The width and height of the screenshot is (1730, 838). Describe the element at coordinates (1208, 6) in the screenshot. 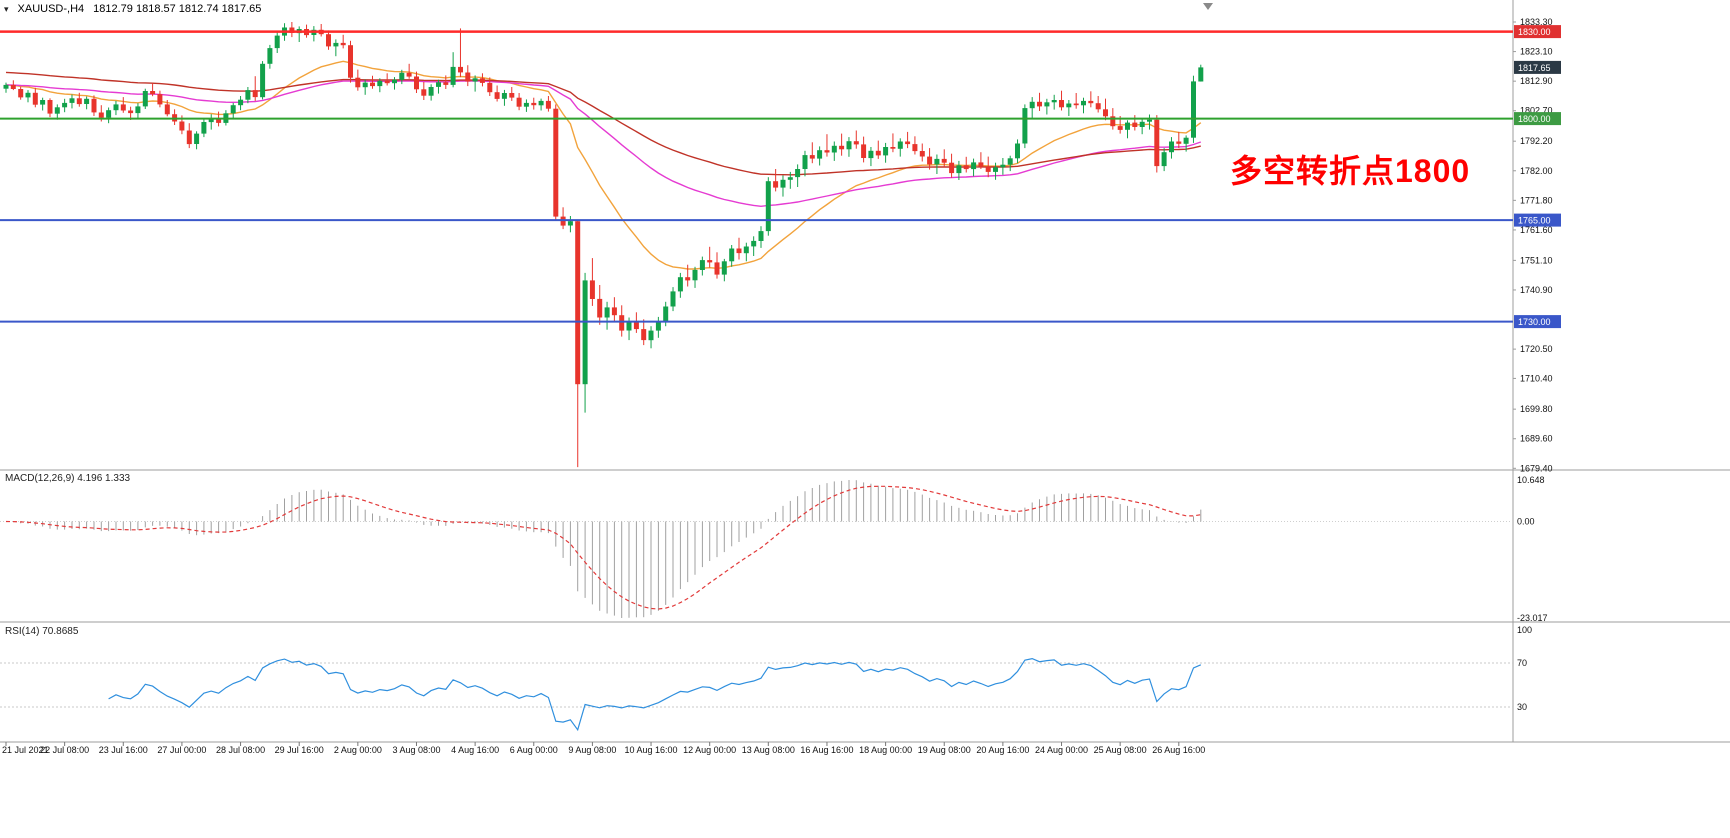

I see `chart-shift-marker` at that location.